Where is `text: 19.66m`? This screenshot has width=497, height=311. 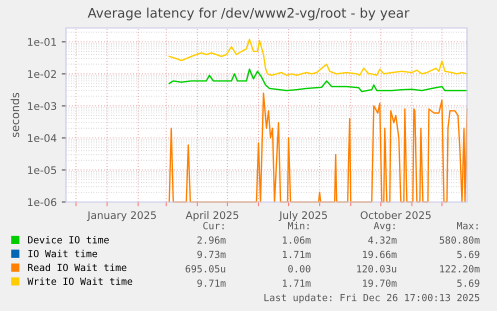 text: 19.66m is located at coordinates (380, 254).